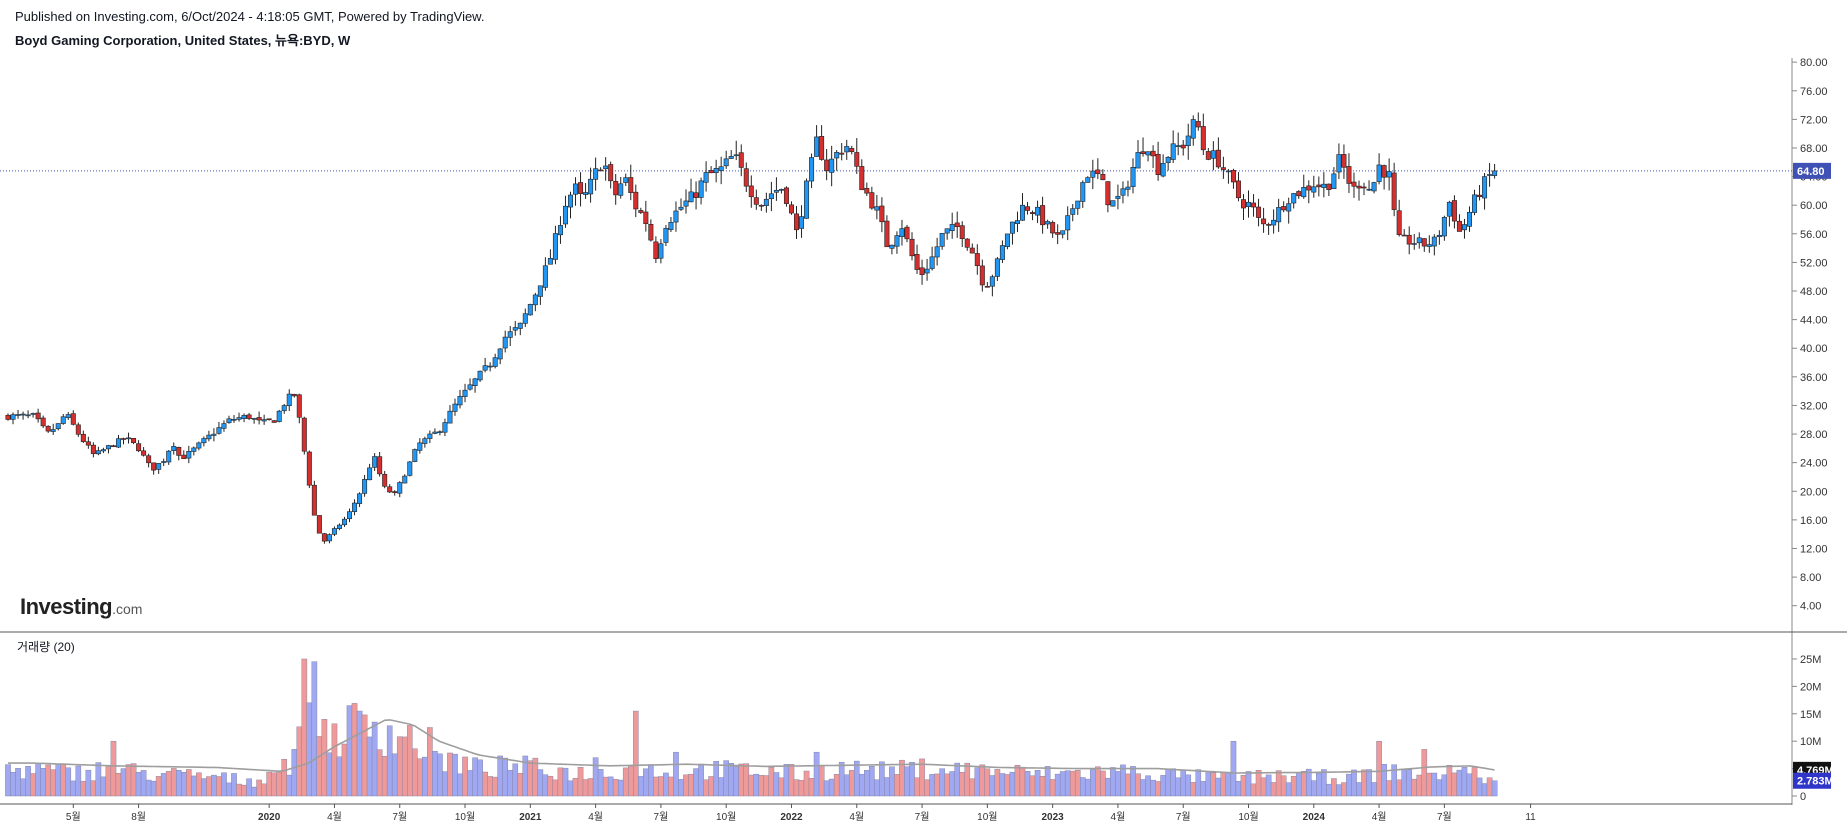 Image resolution: width=1847 pixels, height=828 pixels. Describe the element at coordinates (1810, 715) in the screenshot. I see `volume-tick-label: 15M` at that location.